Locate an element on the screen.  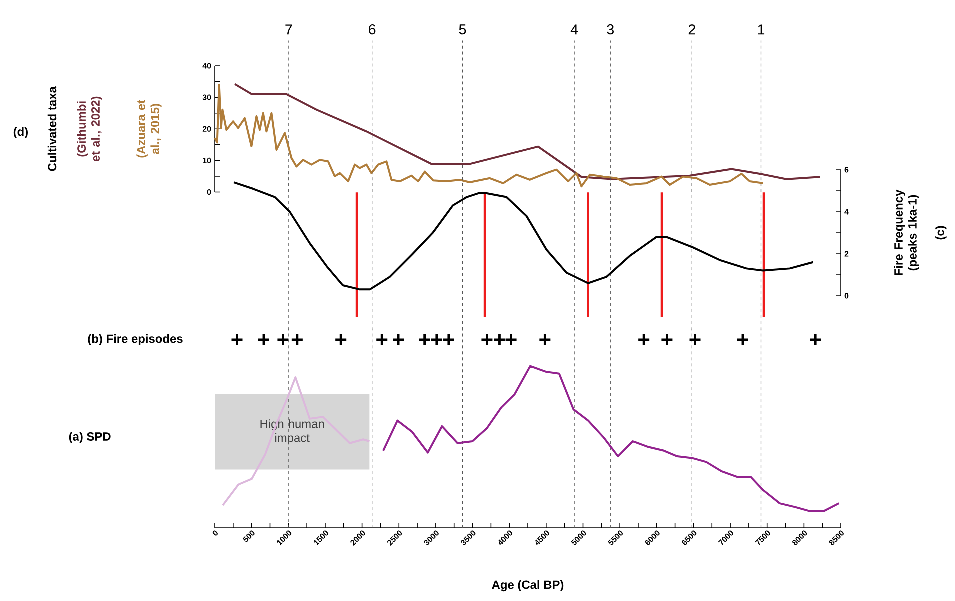
text: (c) is located at coordinates (941, 233).